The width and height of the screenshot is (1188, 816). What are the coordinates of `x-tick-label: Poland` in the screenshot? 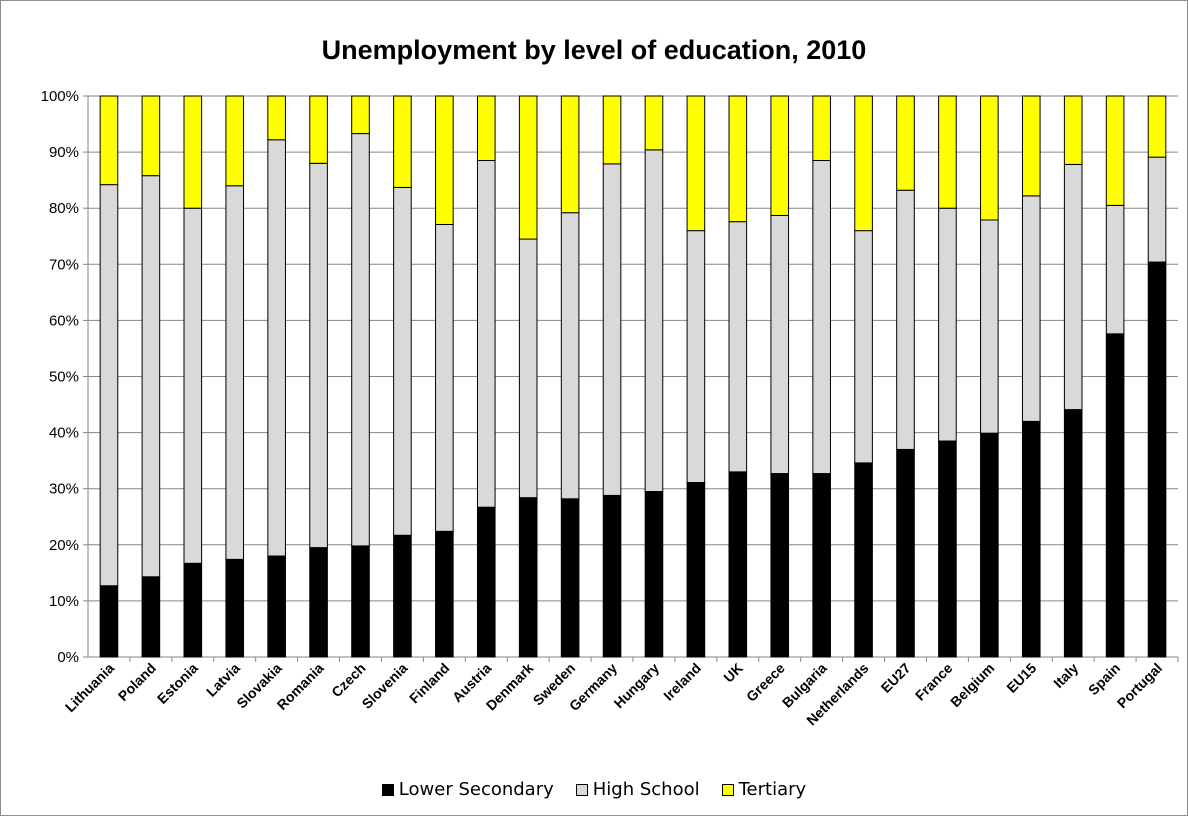 It's located at (137, 682).